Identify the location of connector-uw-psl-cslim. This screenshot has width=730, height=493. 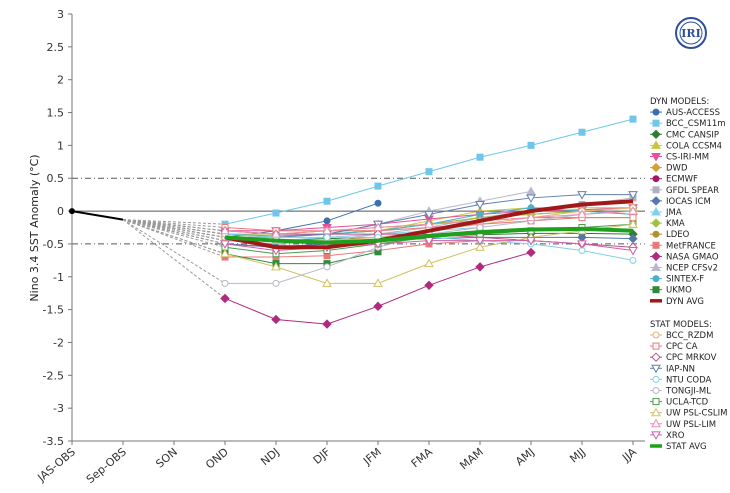
(174, 237).